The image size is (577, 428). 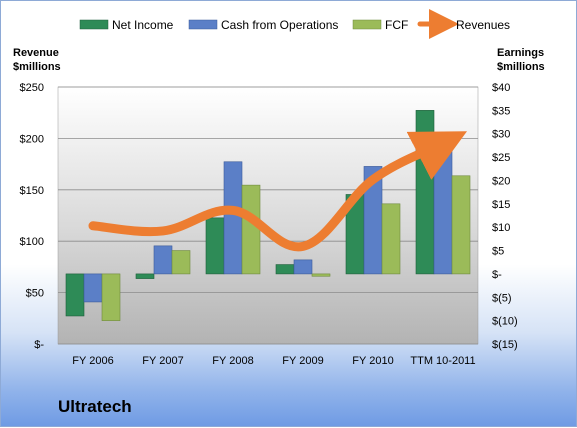 What do you see at coordinates (32, 216) in the screenshot?
I see `left-axis-ticks: $250 $200 $150 $100 $50 $-` at bounding box center [32, 216].